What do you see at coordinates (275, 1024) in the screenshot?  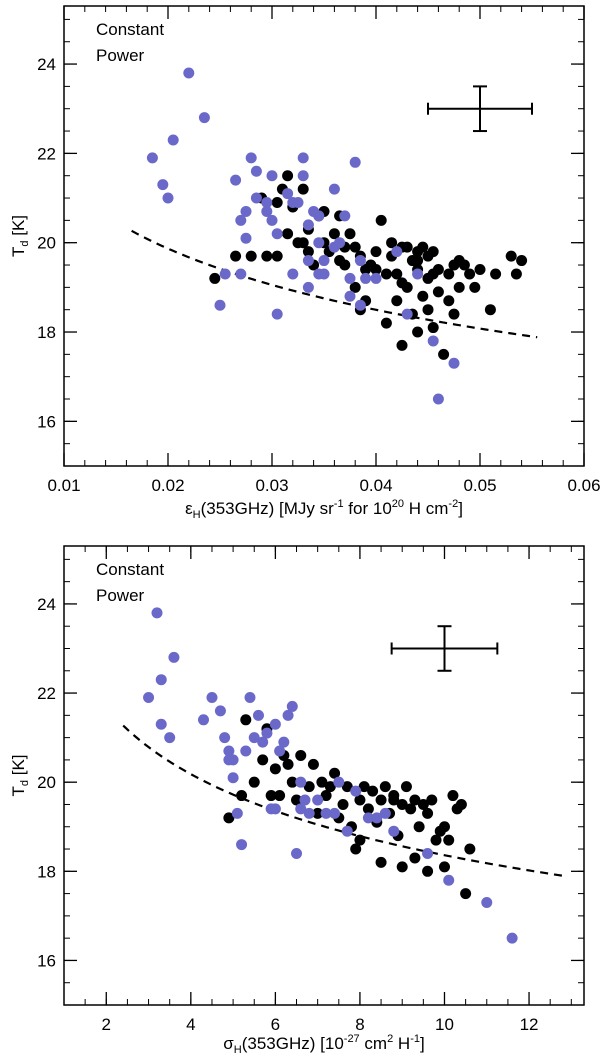 I see `x-tick-label: 6` at bounding box center [275, 1024].